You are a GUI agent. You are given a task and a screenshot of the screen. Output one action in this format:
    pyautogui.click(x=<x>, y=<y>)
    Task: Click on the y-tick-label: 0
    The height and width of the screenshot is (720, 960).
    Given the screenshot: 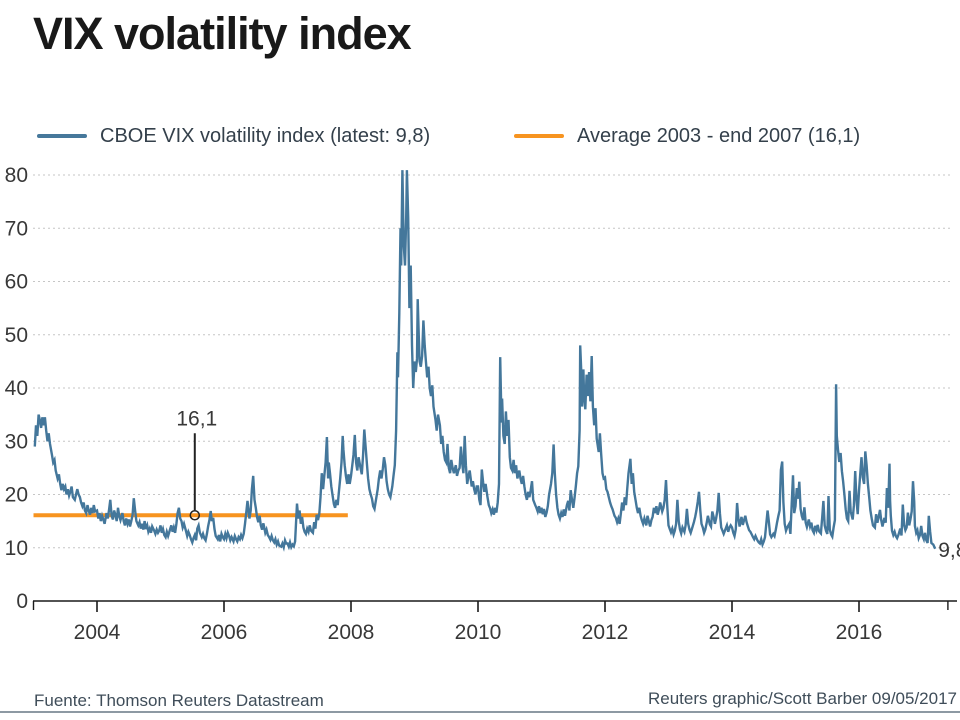 What is the action you would take?
    pyautogui.click(x=22, y=601)
    